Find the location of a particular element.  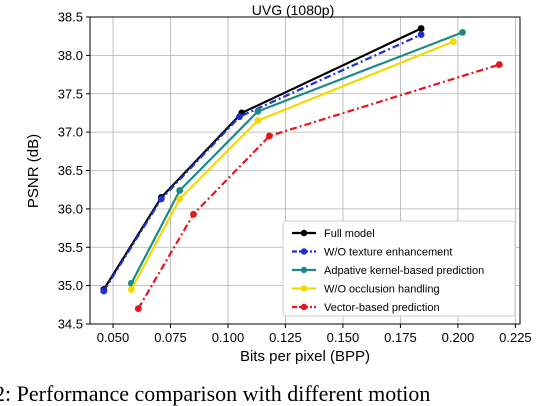

y-tick-label: 36.0 is located at coordinates (70, 208).